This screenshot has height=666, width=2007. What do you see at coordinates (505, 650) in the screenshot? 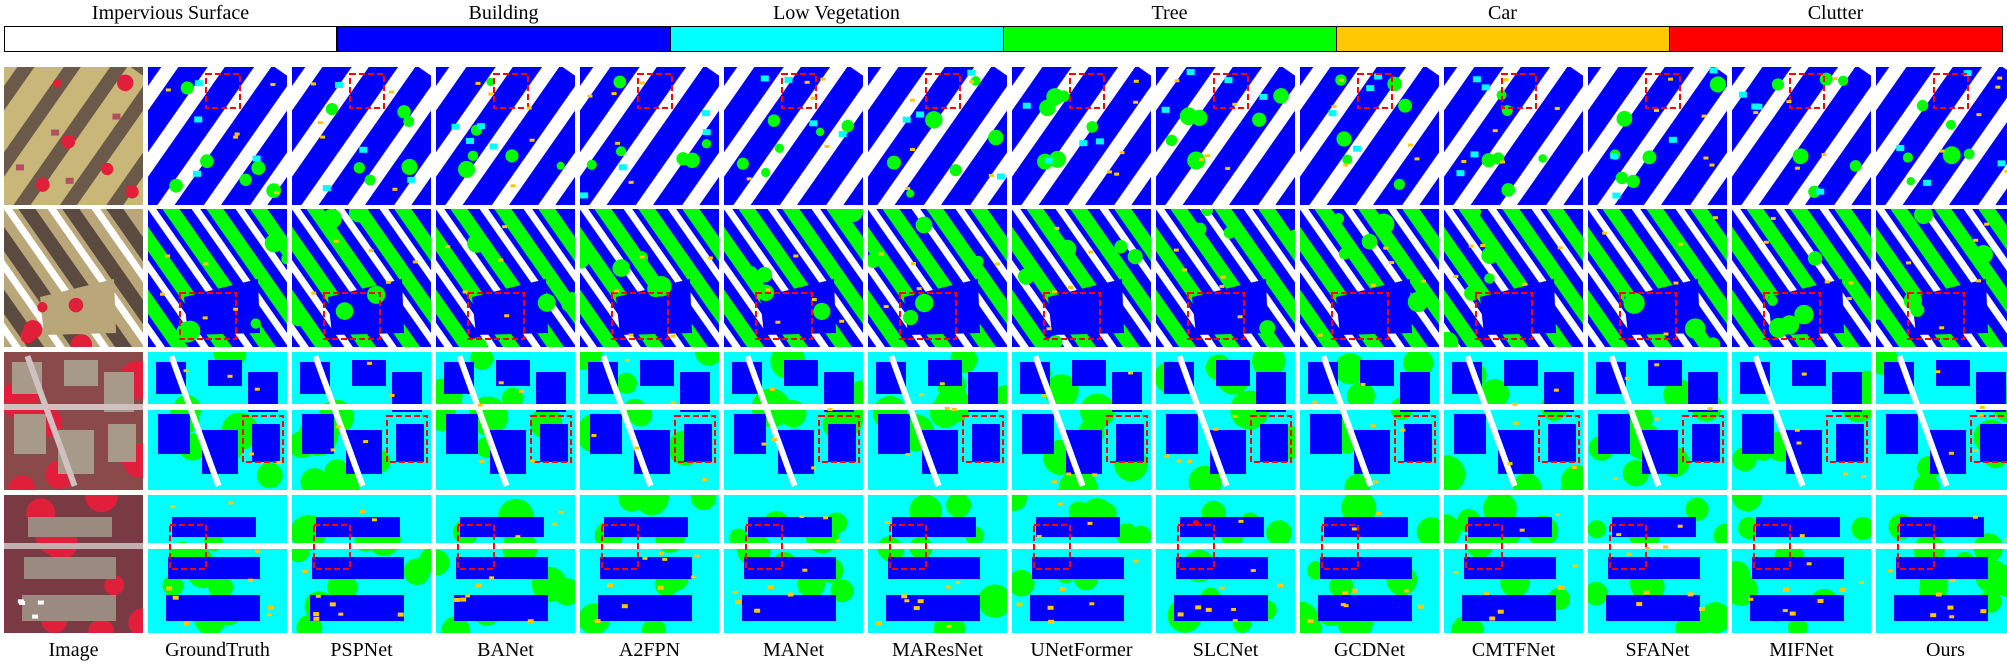
I see `column-label: BANet` at bounding box center [505, 650].